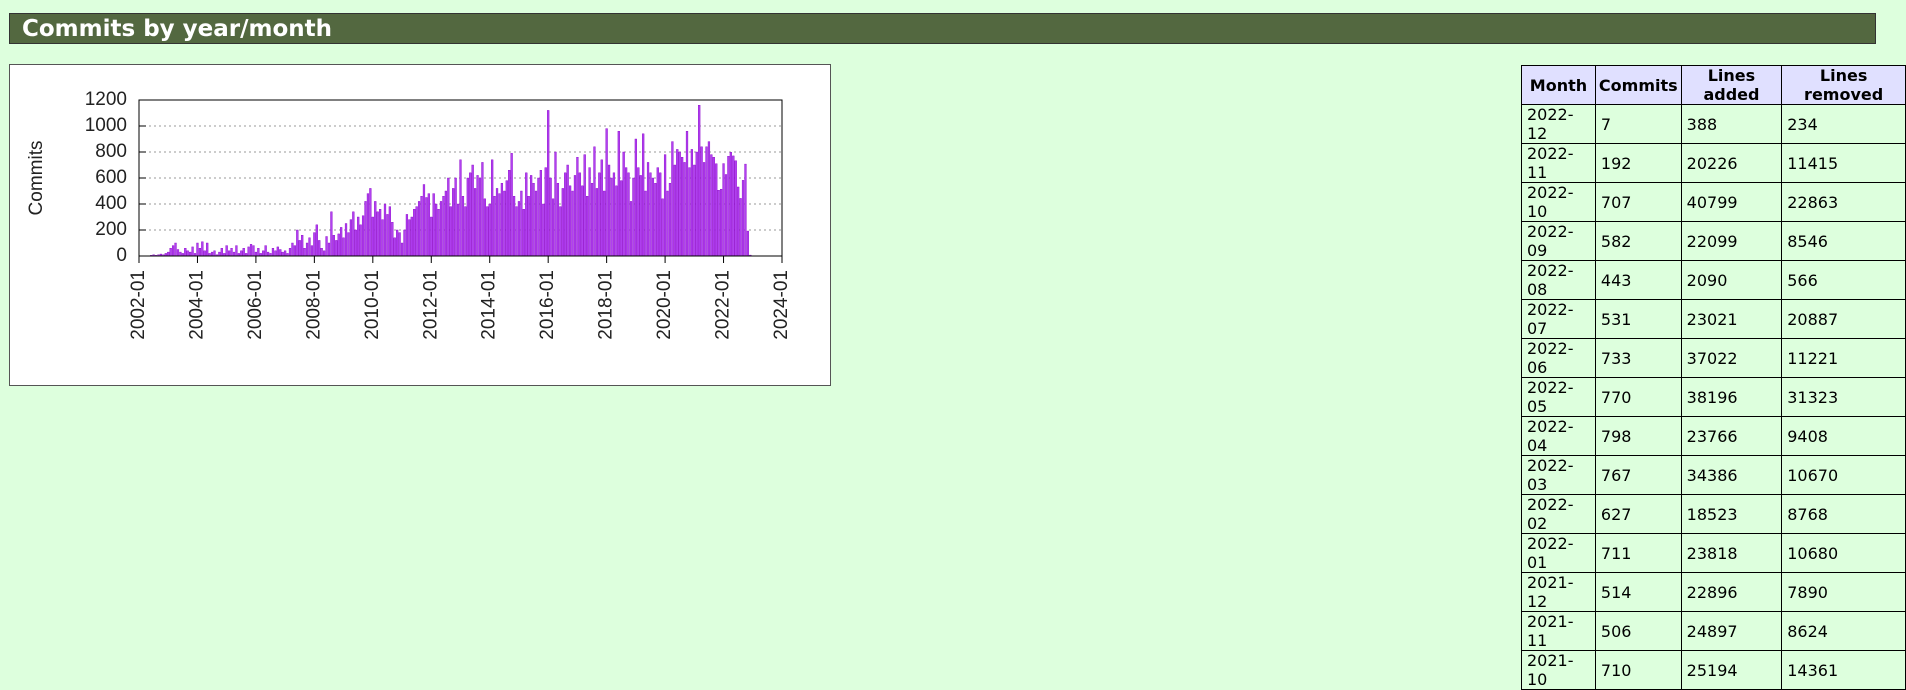 The height and width of the screenshot is (690, 1906). Describe the element at coordinates (1713, 397) in the screenshot. I see `table-row: 2022-05 770 38196 31323` at that location.